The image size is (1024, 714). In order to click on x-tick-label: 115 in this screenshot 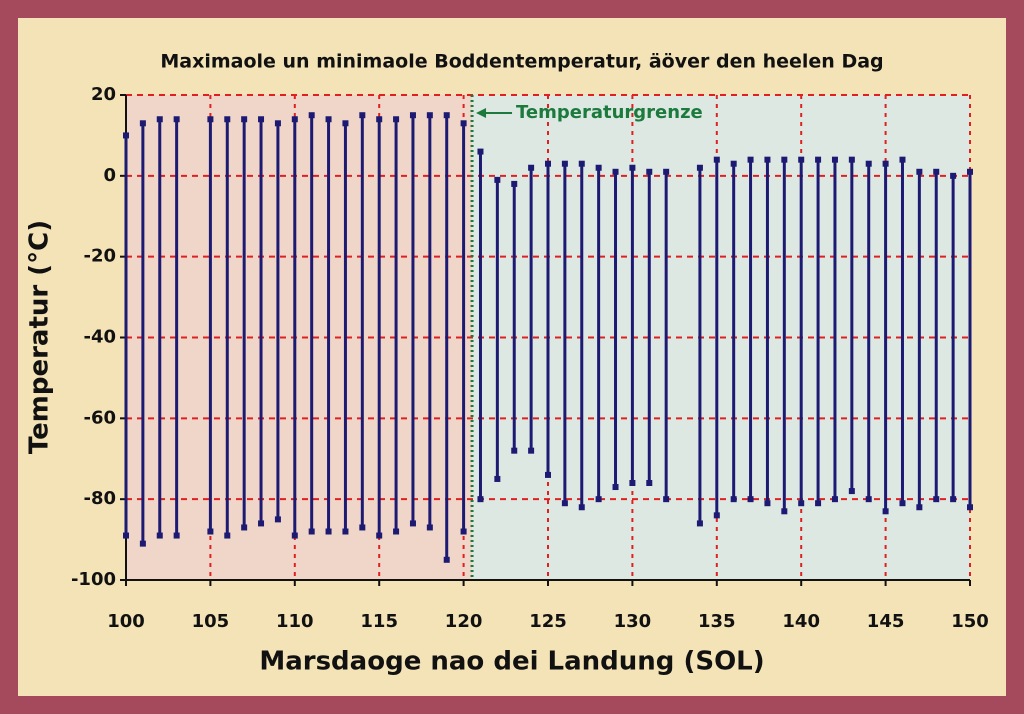, I will do `click(379, 621)`.